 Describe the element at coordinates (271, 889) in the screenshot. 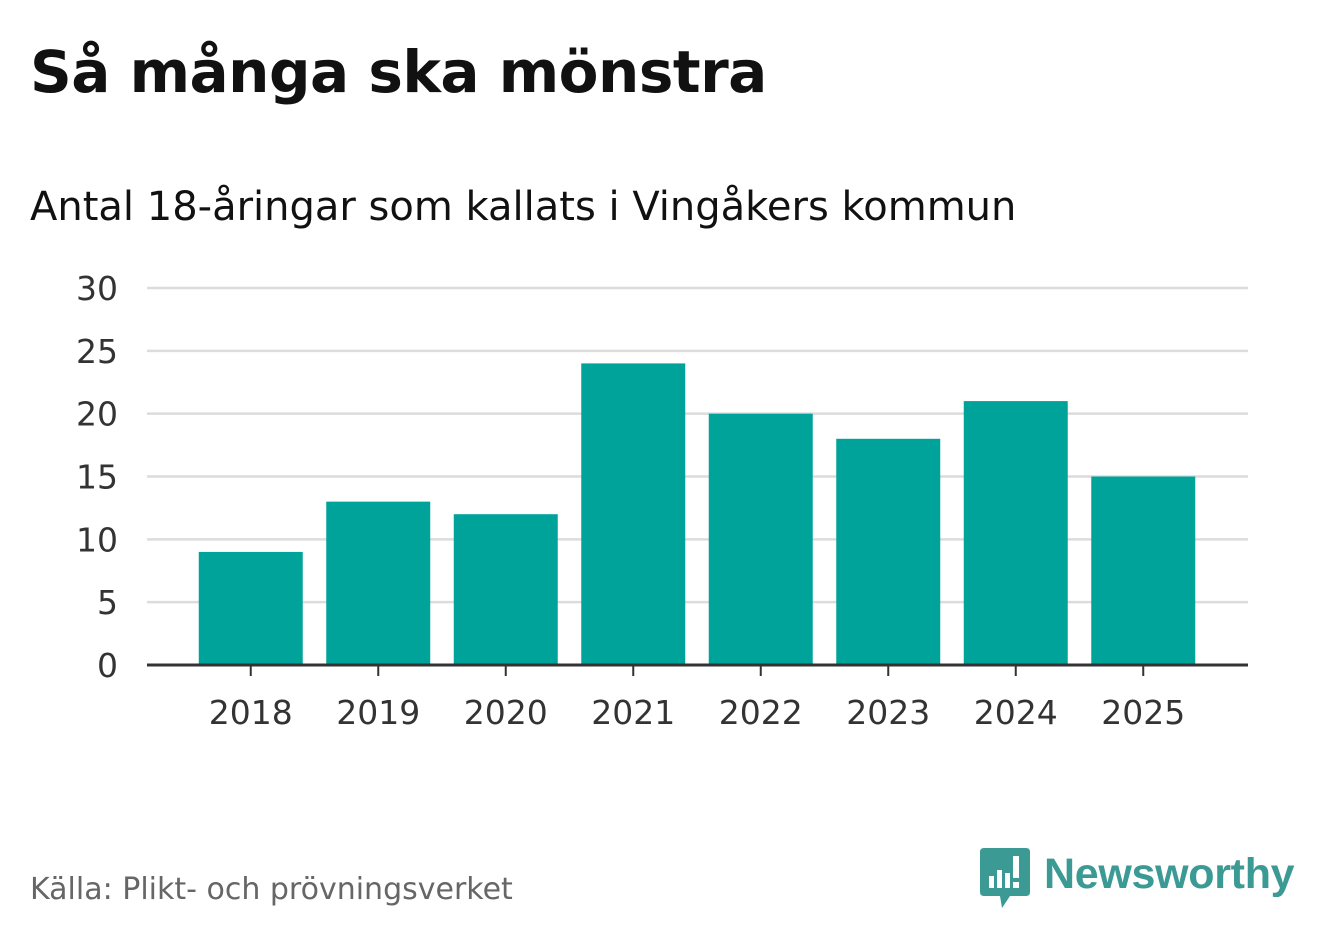

I see `source-note: Källa: Plikt- och prövningsverket` at that location.